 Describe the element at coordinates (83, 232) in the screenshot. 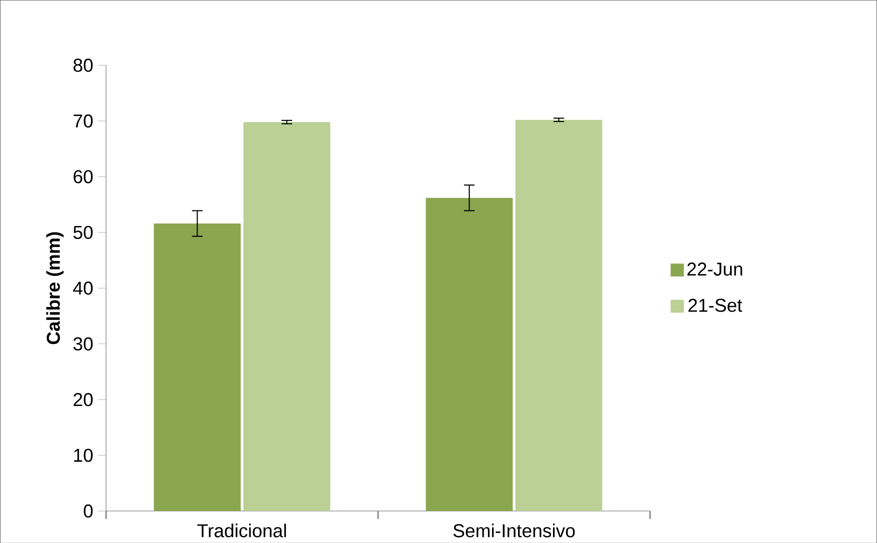

I see `y-tick-label: 50` at that location.